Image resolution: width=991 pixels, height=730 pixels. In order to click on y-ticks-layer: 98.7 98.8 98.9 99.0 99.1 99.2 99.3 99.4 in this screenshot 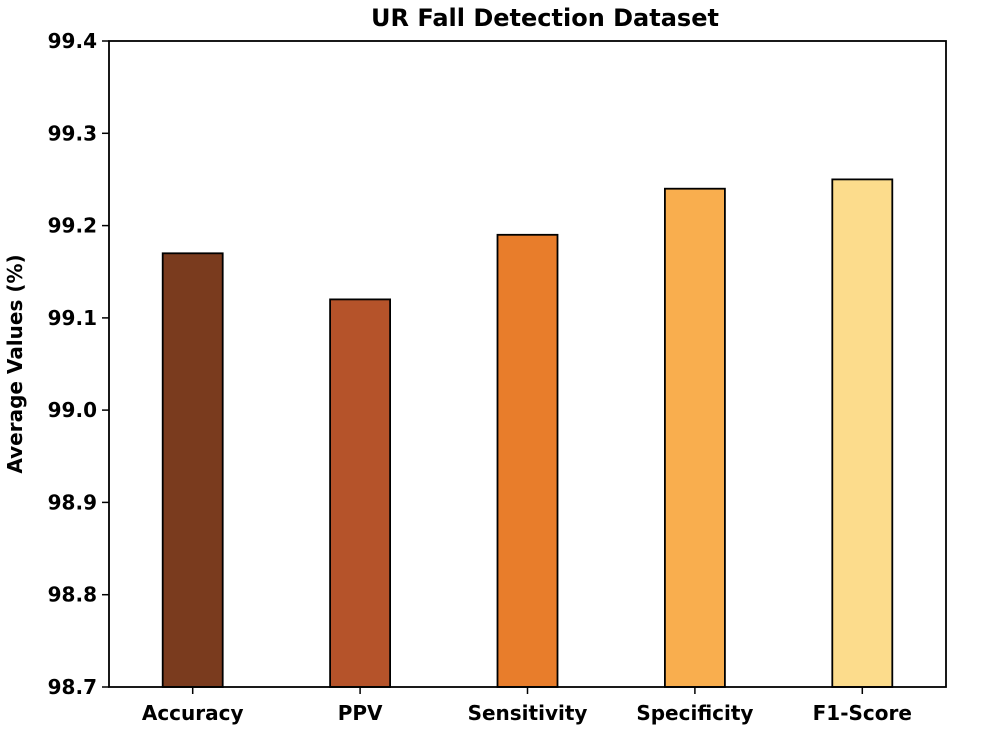, I will do `click(78, 364)`.